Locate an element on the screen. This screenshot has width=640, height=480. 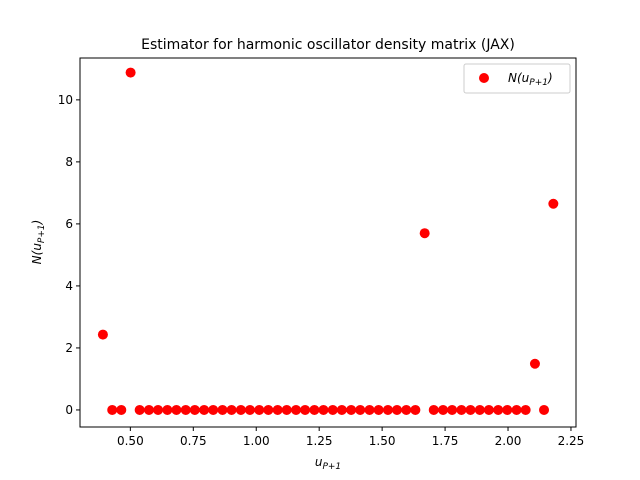
x-axis-label-subscript: P+1 is located at coordinates (331, 467).